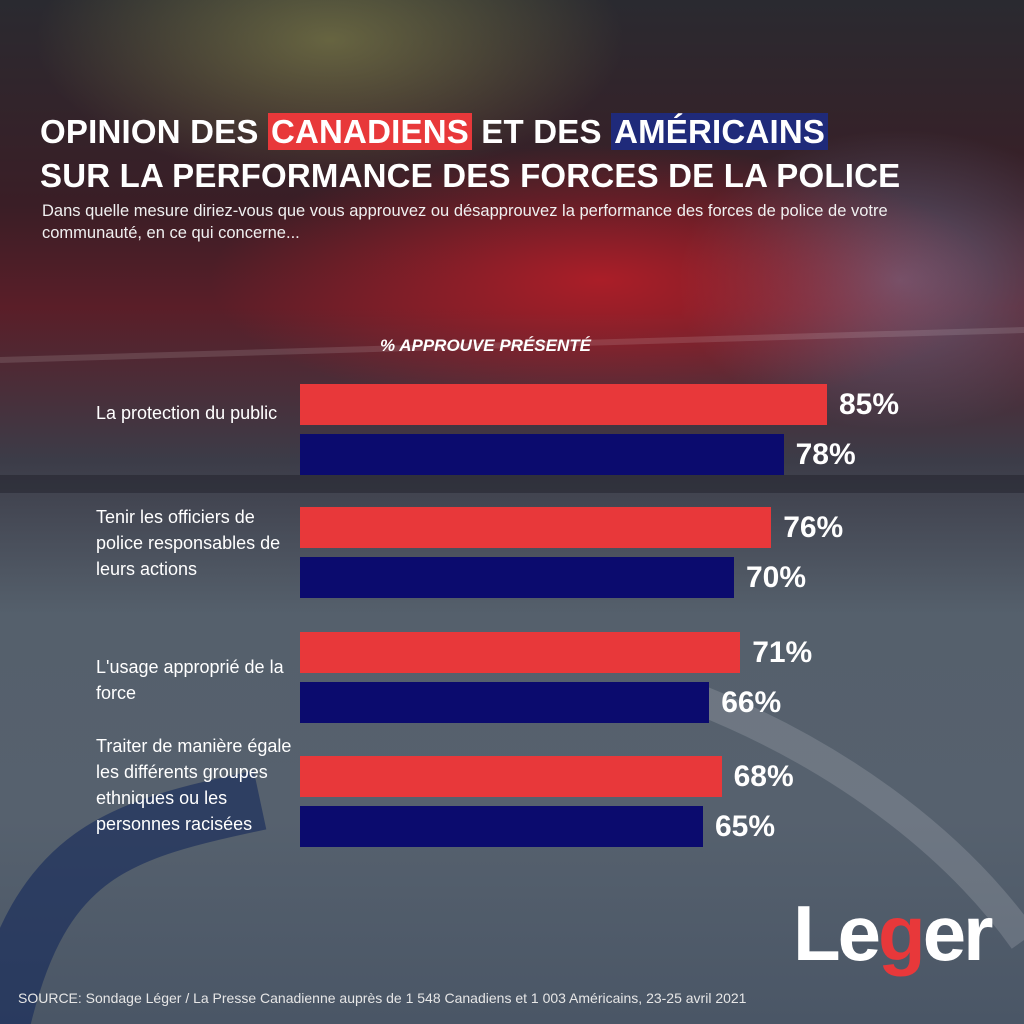 The image size is (1024, 1024). Describe the element at coordinates (813, 527) in the screenshot. I see `data-label: 76%` at that location.